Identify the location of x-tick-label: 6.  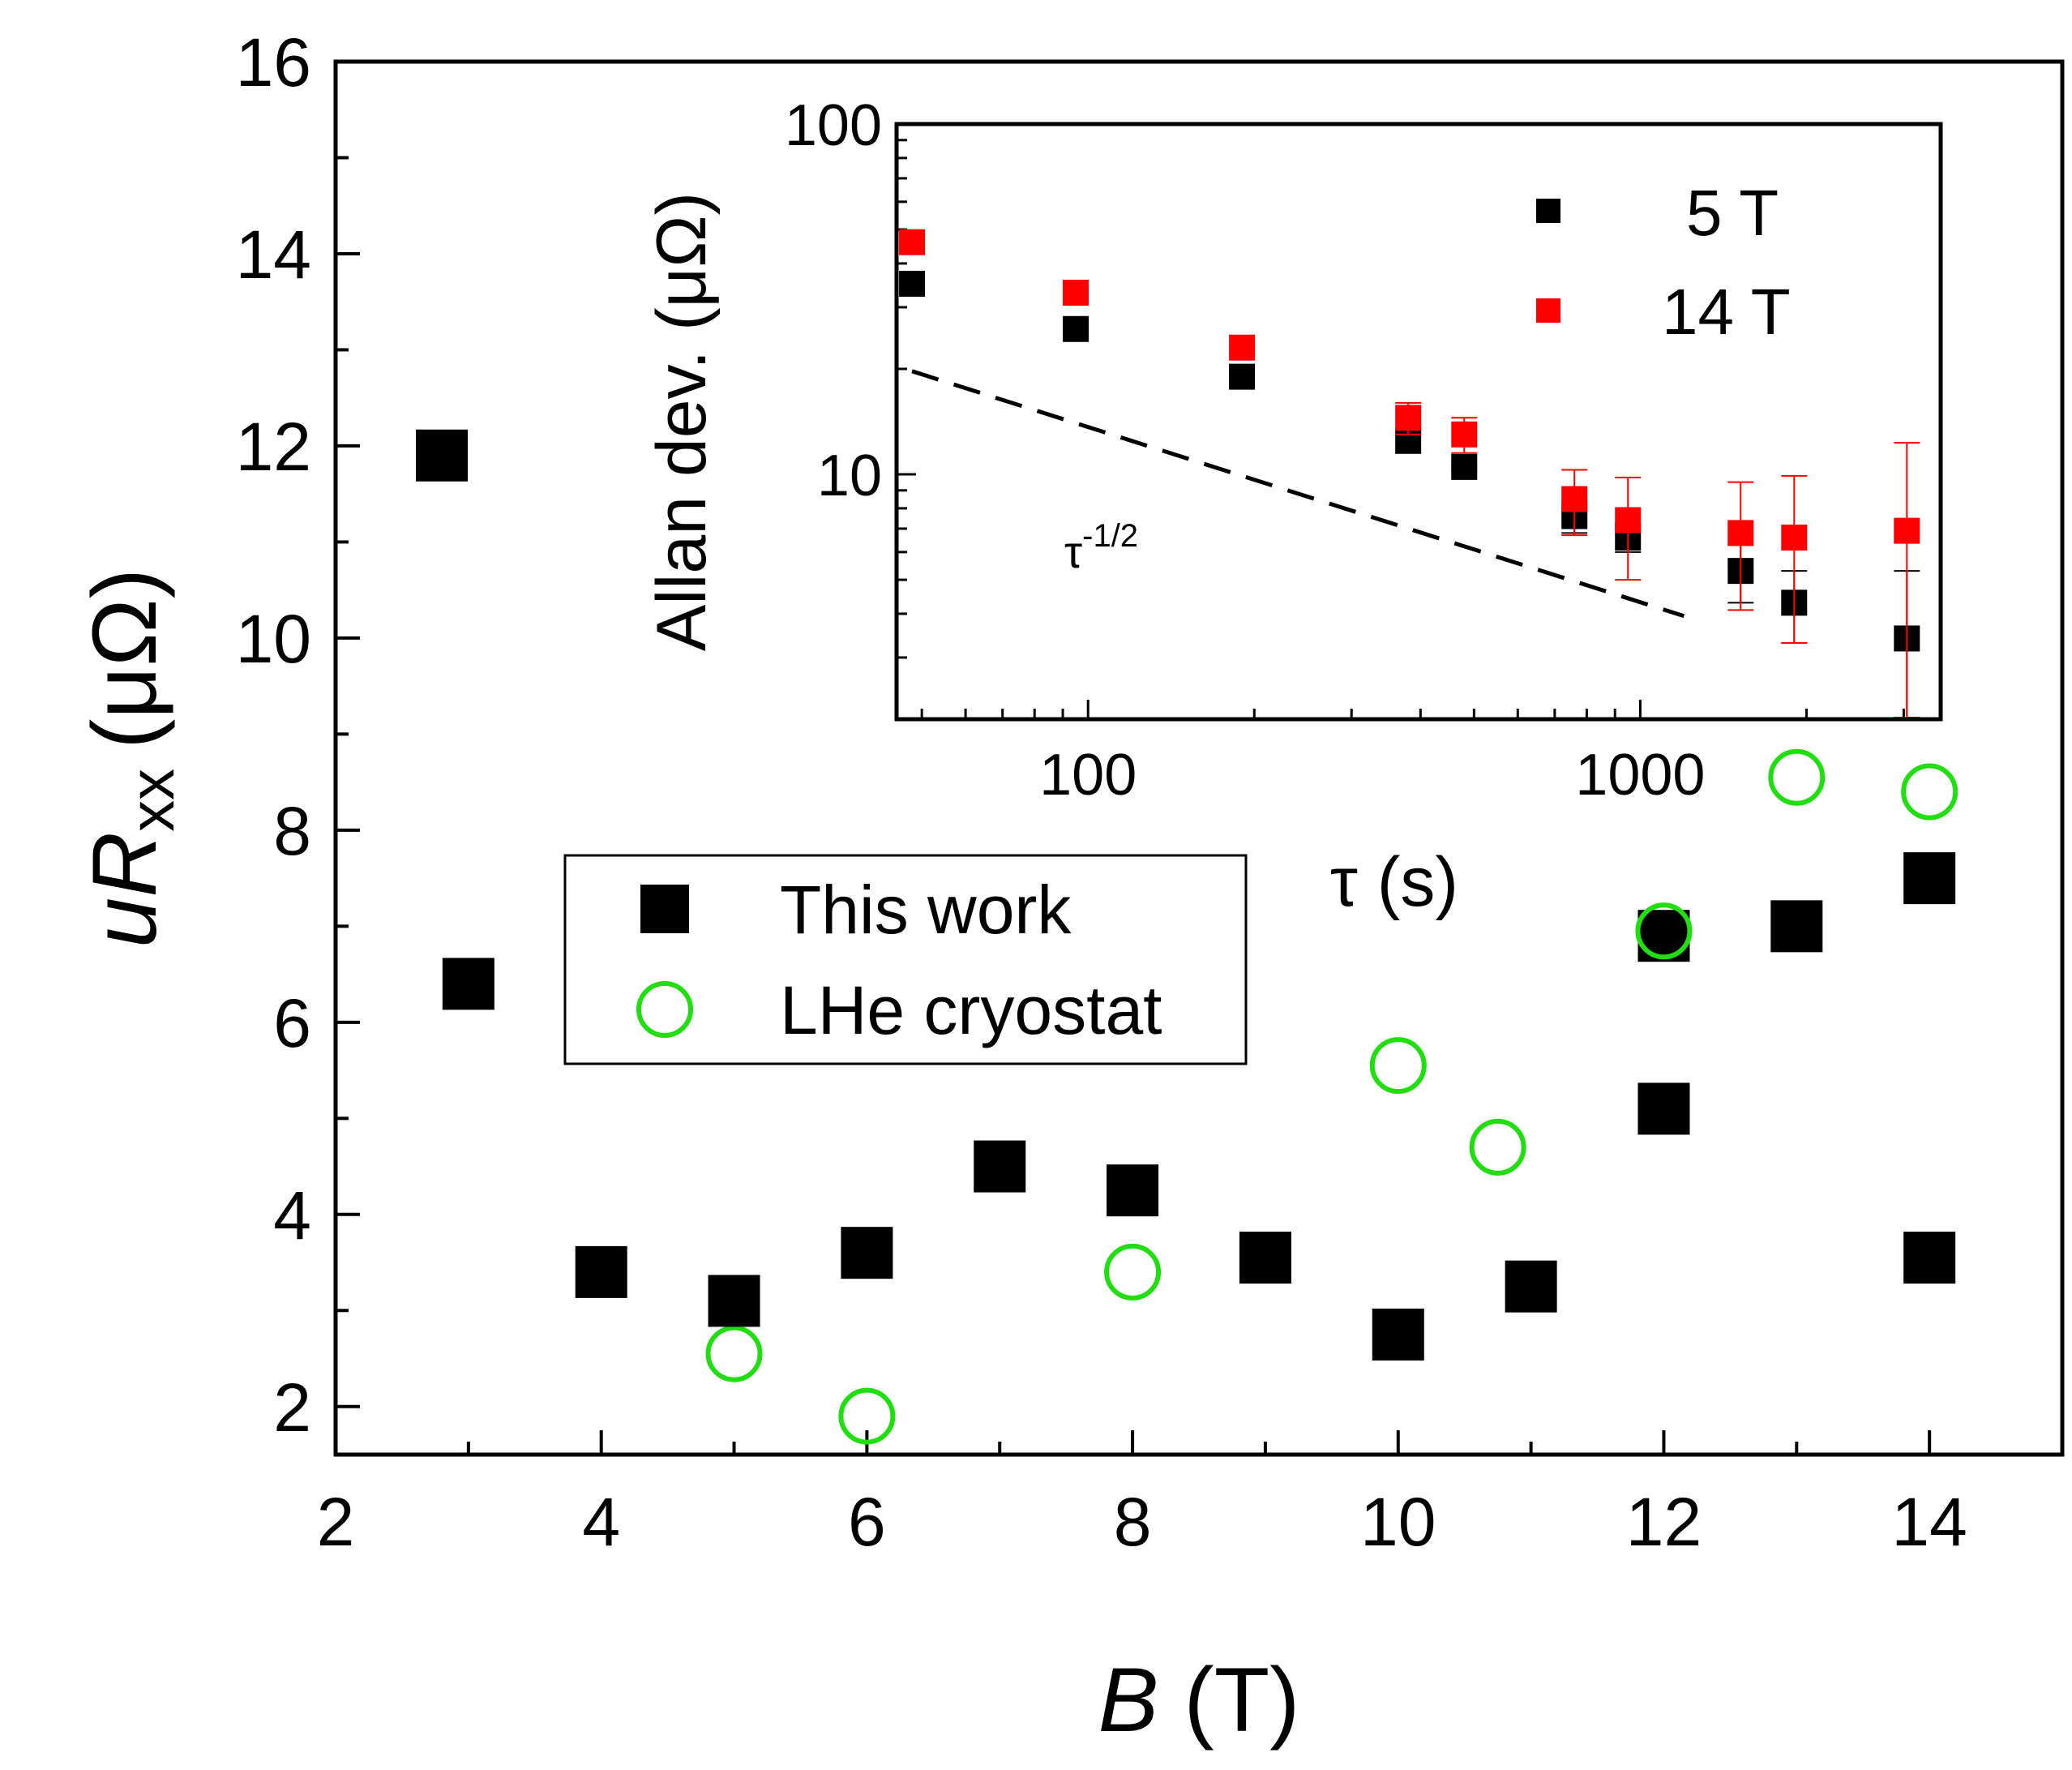
(867, 1522).